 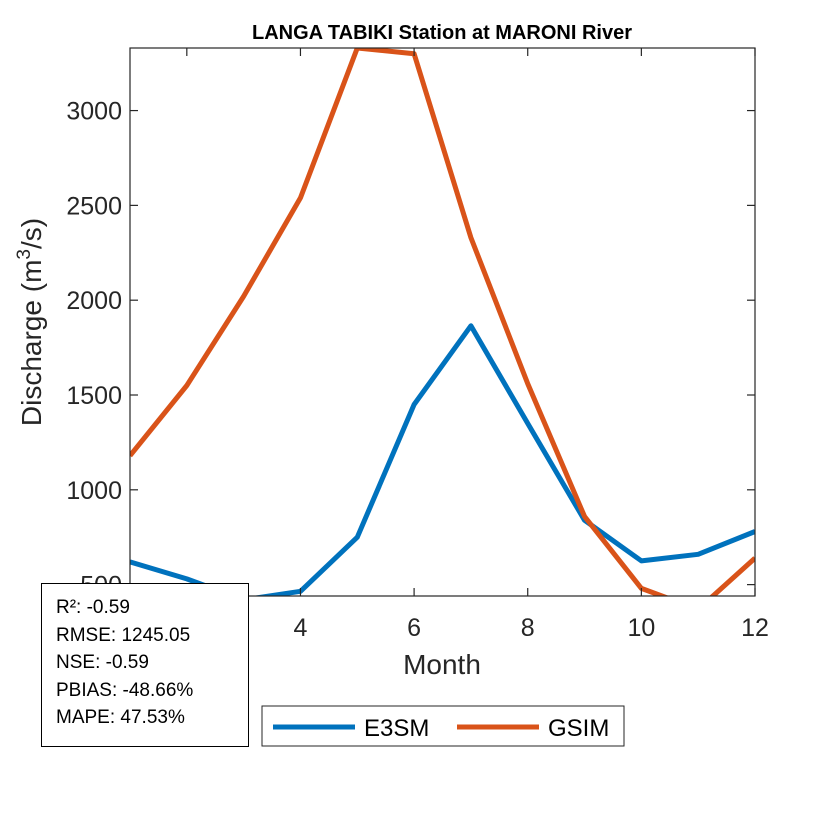 What do you see at coordinates (578, 728) in the screenshot?
I see `legend-label-gsim: GSIM` at bounding box center [578, 728].